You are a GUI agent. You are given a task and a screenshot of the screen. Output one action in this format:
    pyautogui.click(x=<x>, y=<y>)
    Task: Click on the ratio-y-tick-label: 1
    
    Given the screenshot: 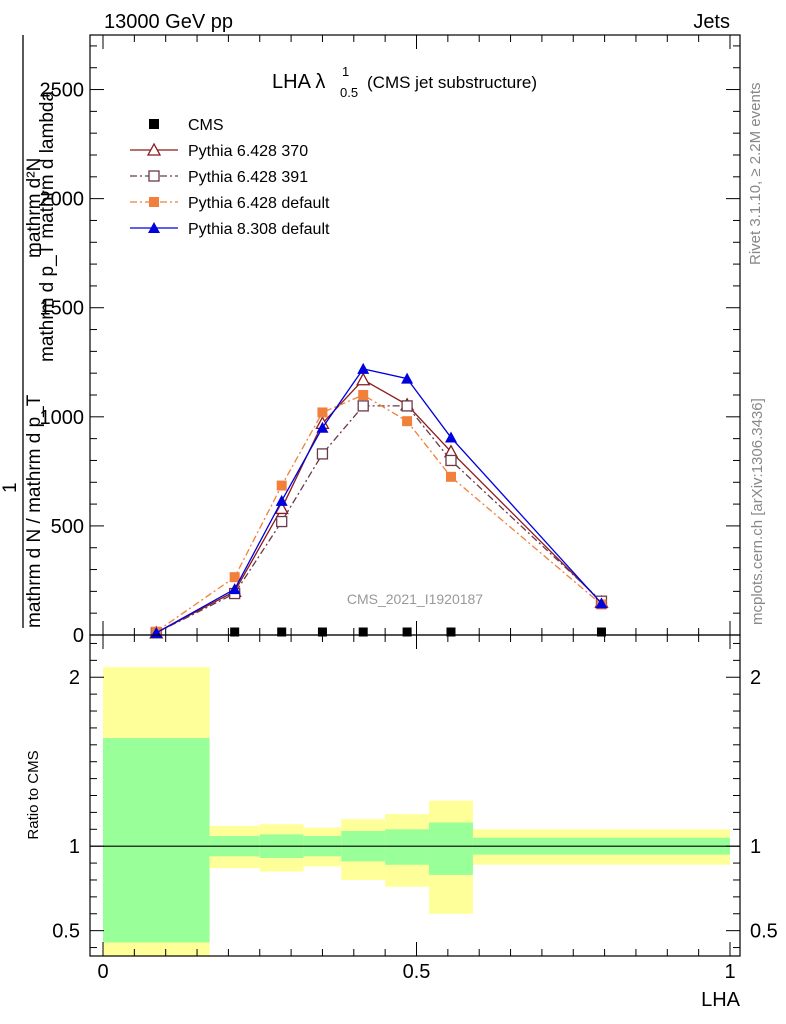 What is the action you would take?
    pyautogui.click(x=74, y=847)
    